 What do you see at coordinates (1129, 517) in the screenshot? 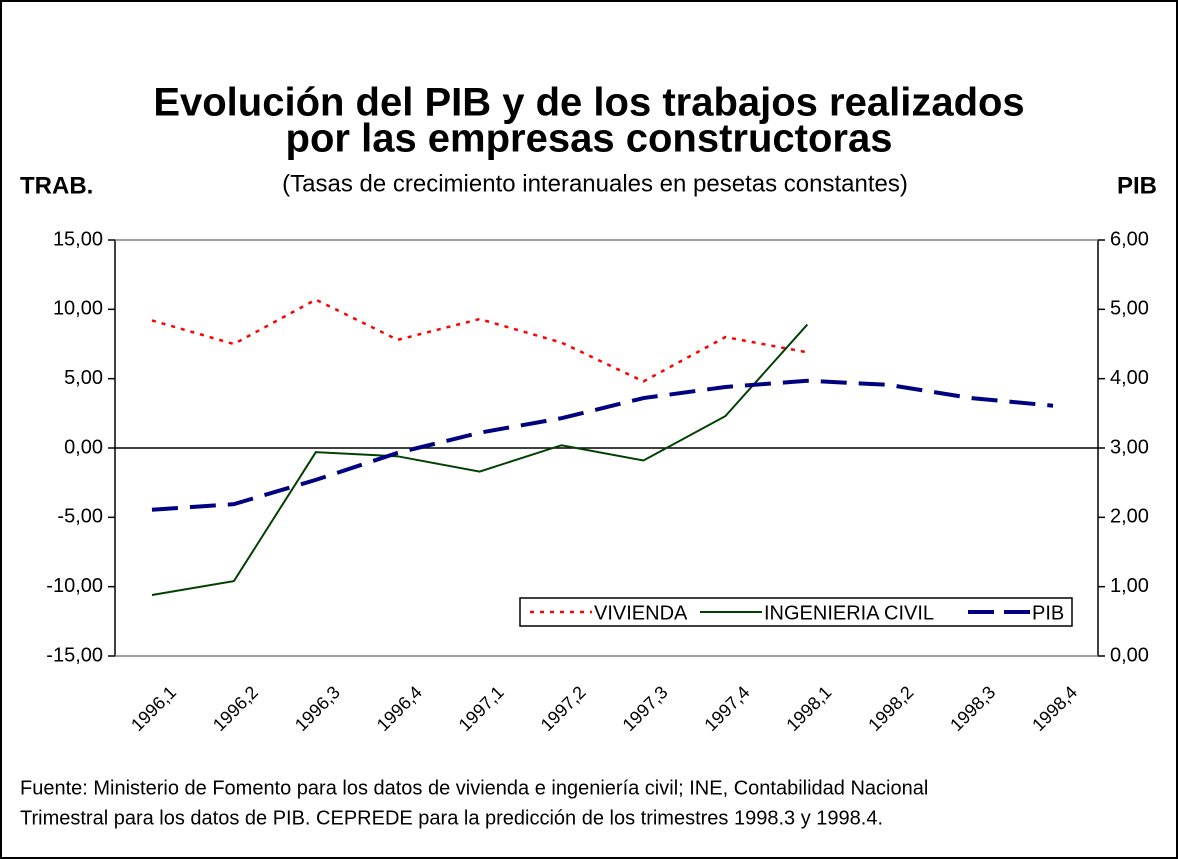
I see `y2-tick-label: 2,00` at bounding box center [1129, 517].